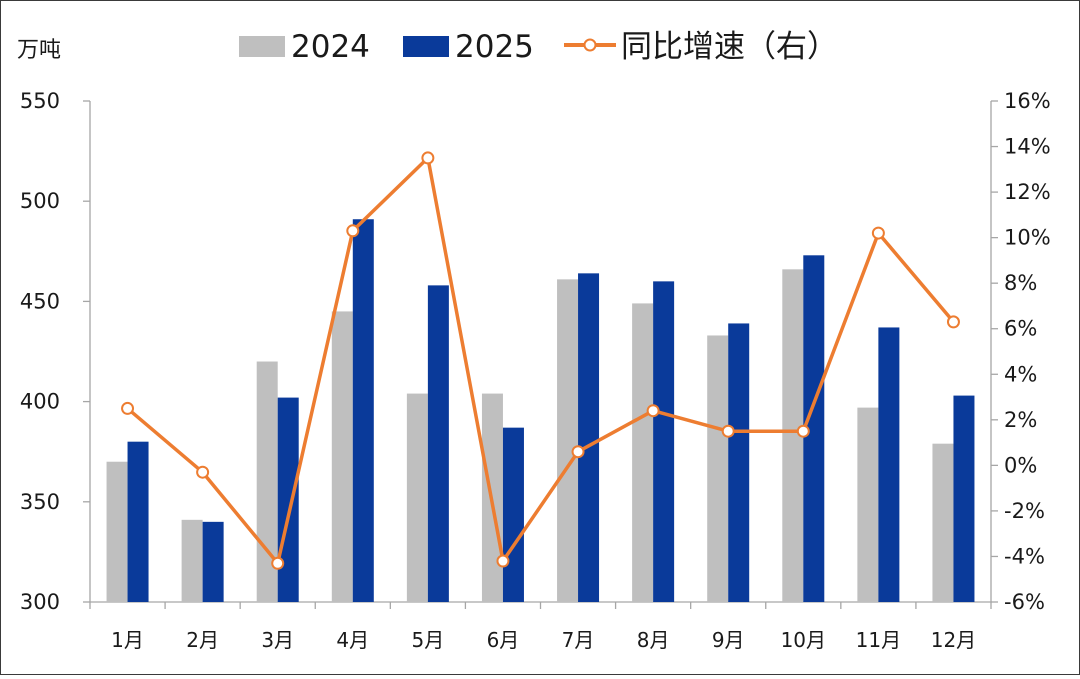 The image size is (1080, 679). I want to click on x-tick-label: 6月, so click(503, 640).